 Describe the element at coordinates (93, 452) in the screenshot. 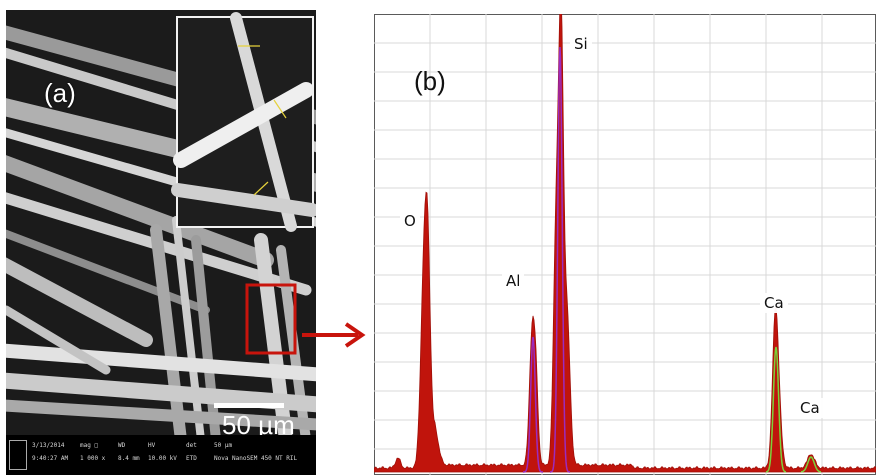

I see `info-mag: mag □ 1 000 x` at that location.